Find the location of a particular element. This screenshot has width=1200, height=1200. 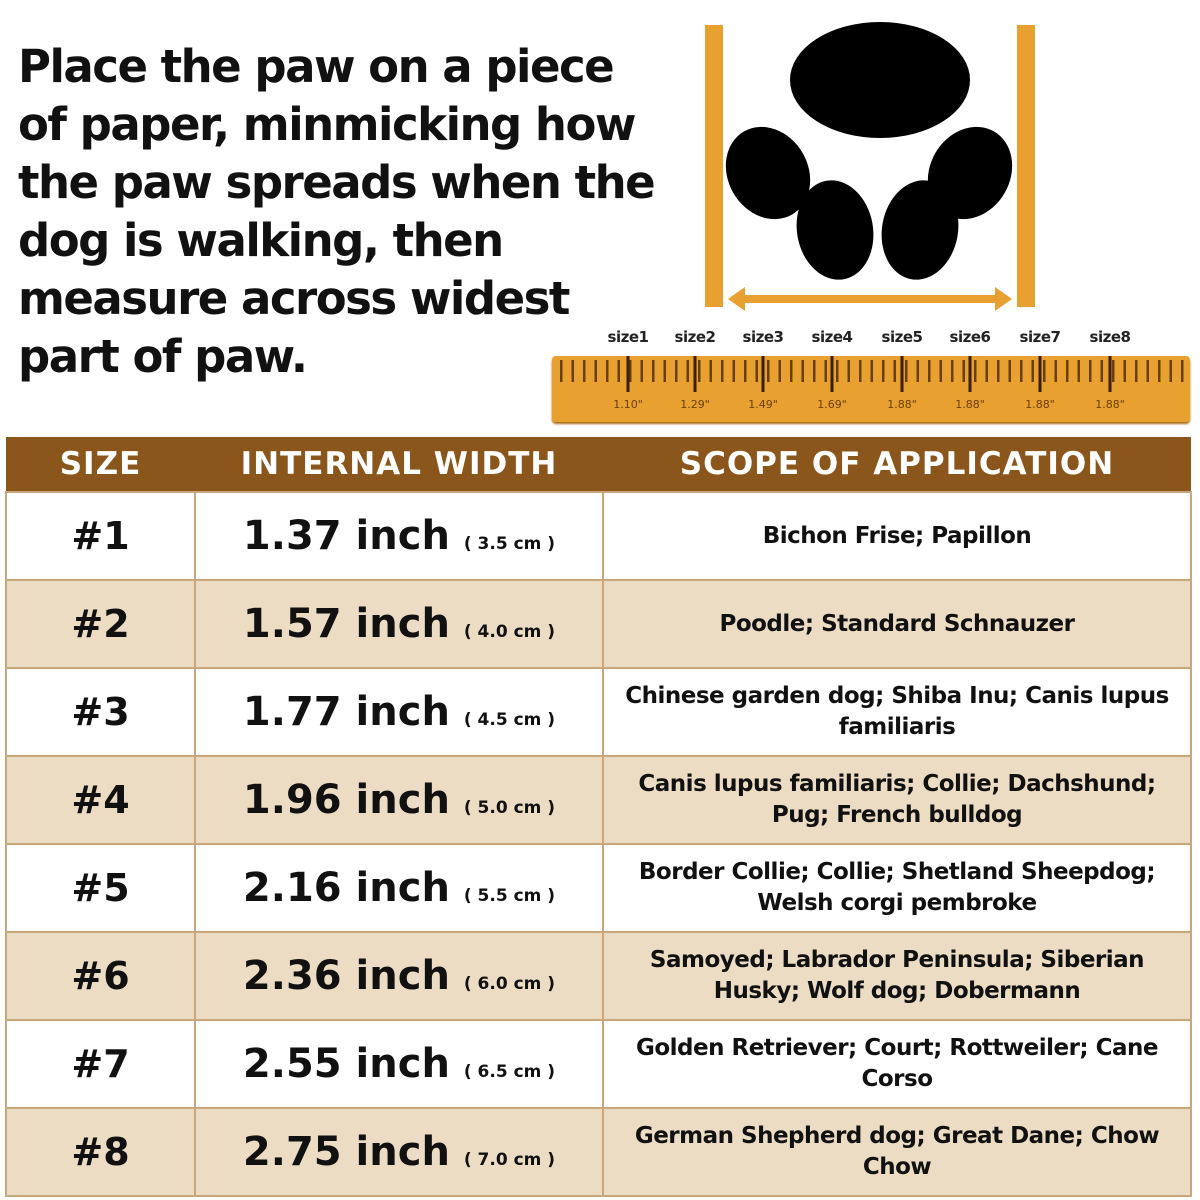

ruler is located at coordinates (871, 389).